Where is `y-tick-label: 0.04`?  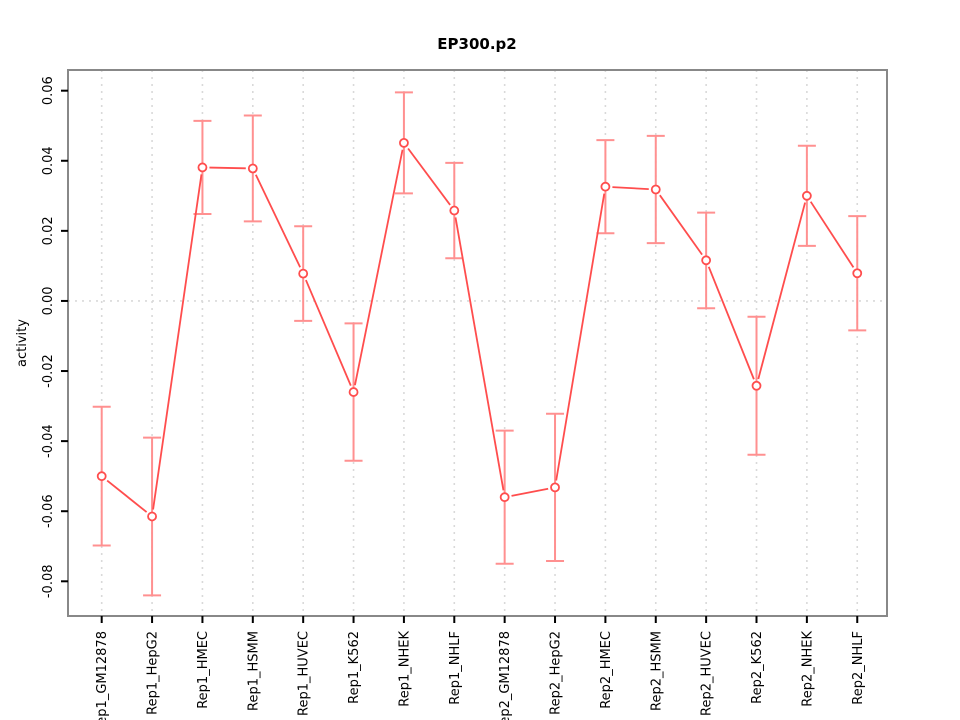 y-tick-label: 0.04 is located at coordinates (48, 160).